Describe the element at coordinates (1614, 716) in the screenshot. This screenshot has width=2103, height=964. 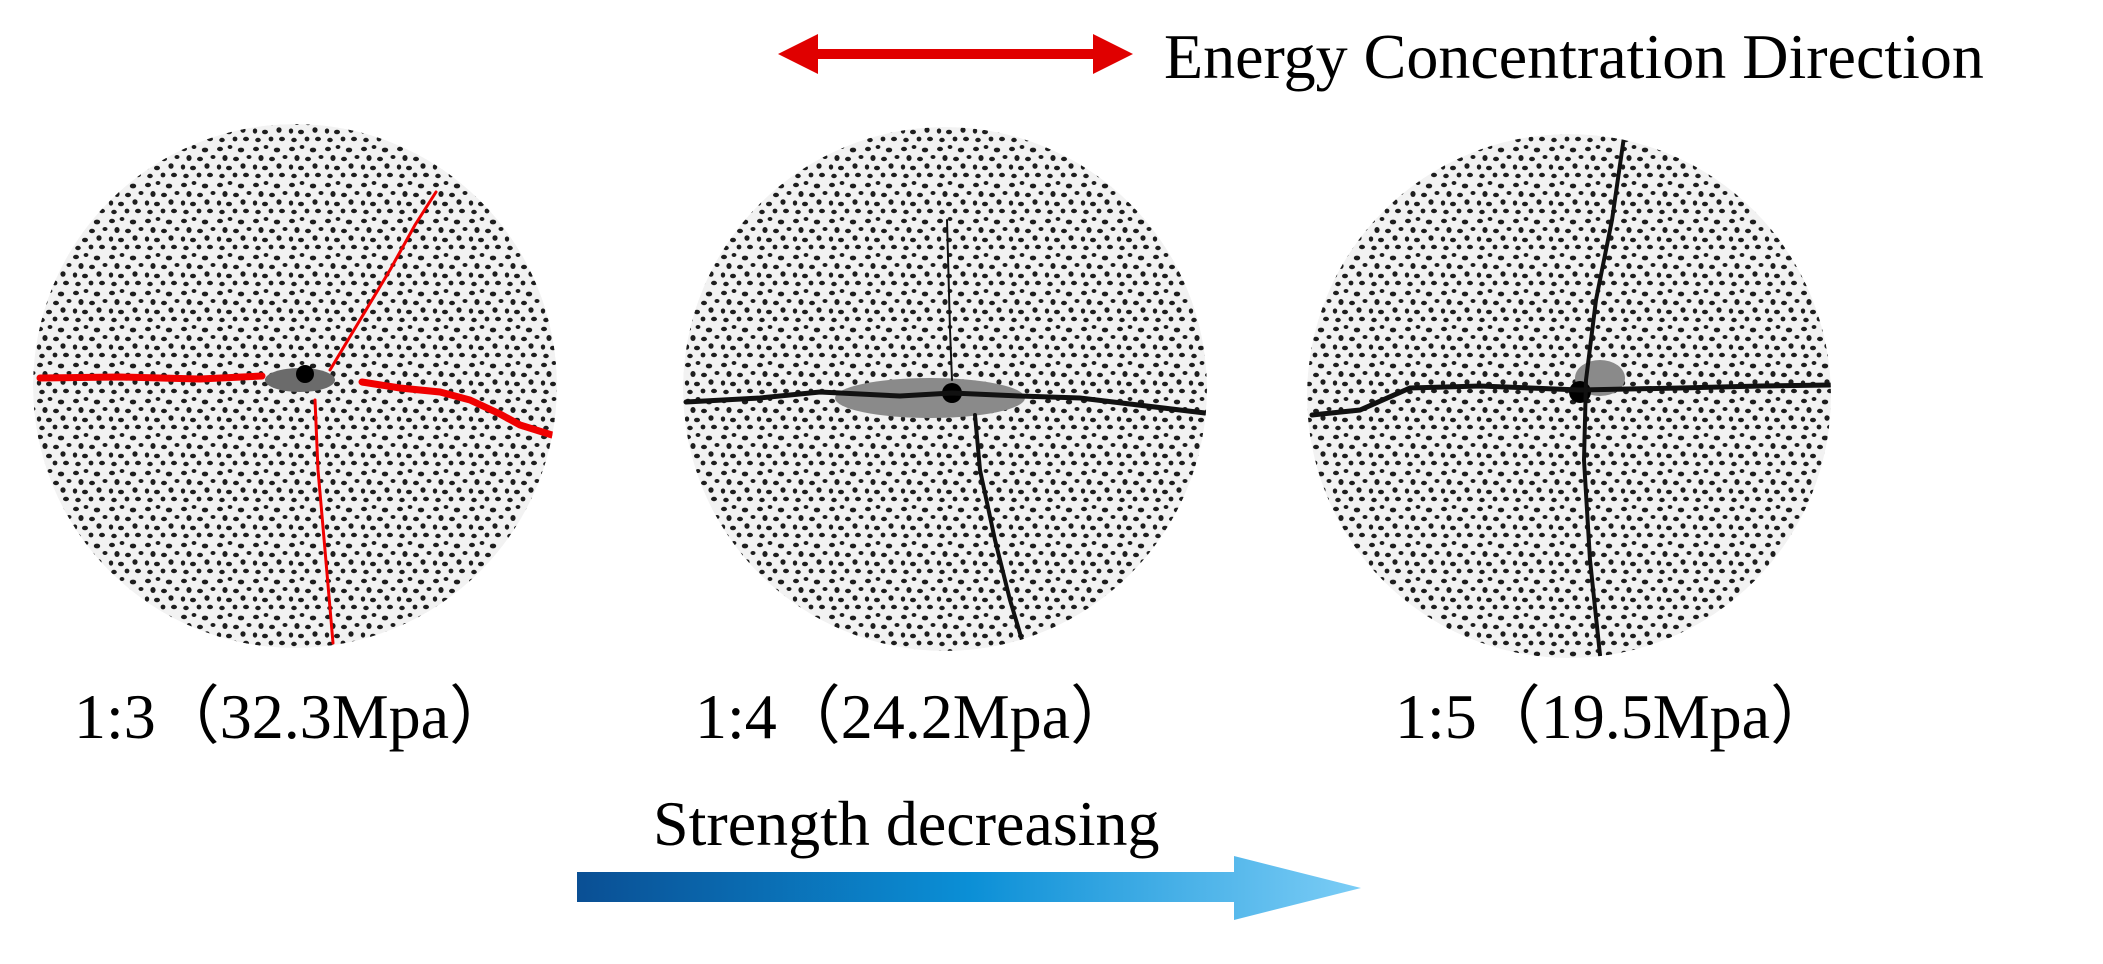
I see `sample-label: 1:5（19.5Mpa）` at that location.